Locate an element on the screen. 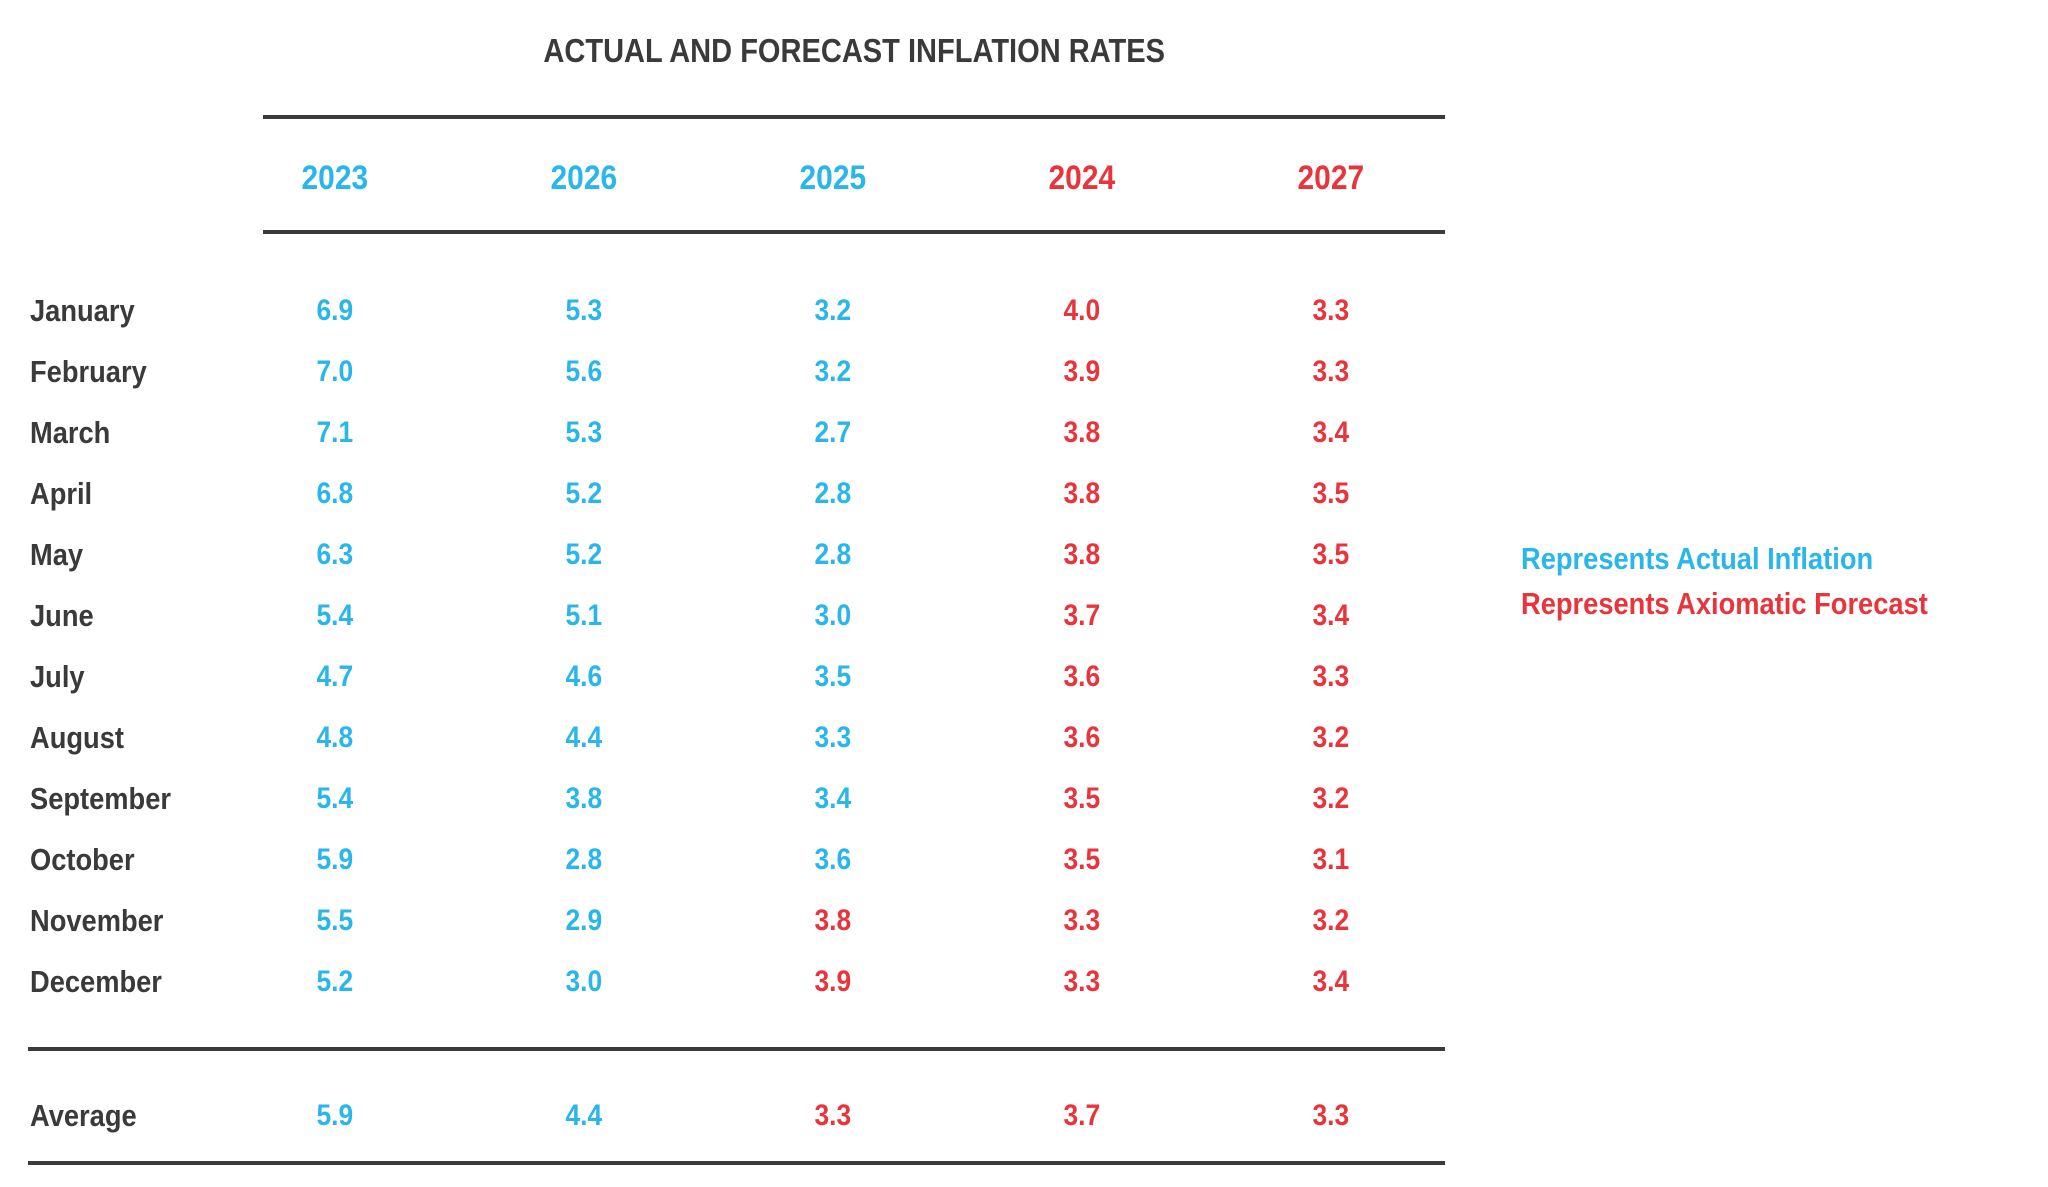 This screenshot has height=1187, width=2048. value-cell: 7.1 is located at coordinates (334, 432).